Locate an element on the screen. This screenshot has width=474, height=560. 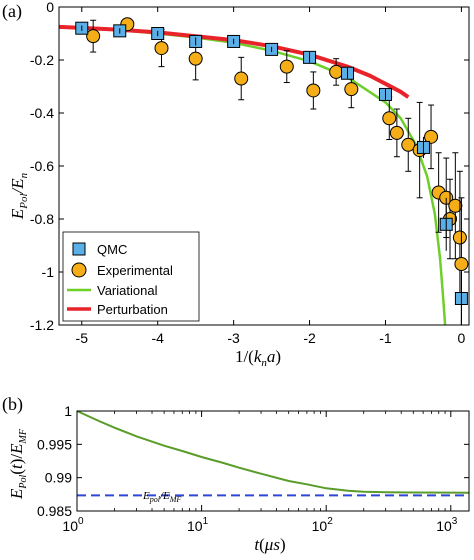
a-xtick-label: 0 is located at coordinates (462, 338).